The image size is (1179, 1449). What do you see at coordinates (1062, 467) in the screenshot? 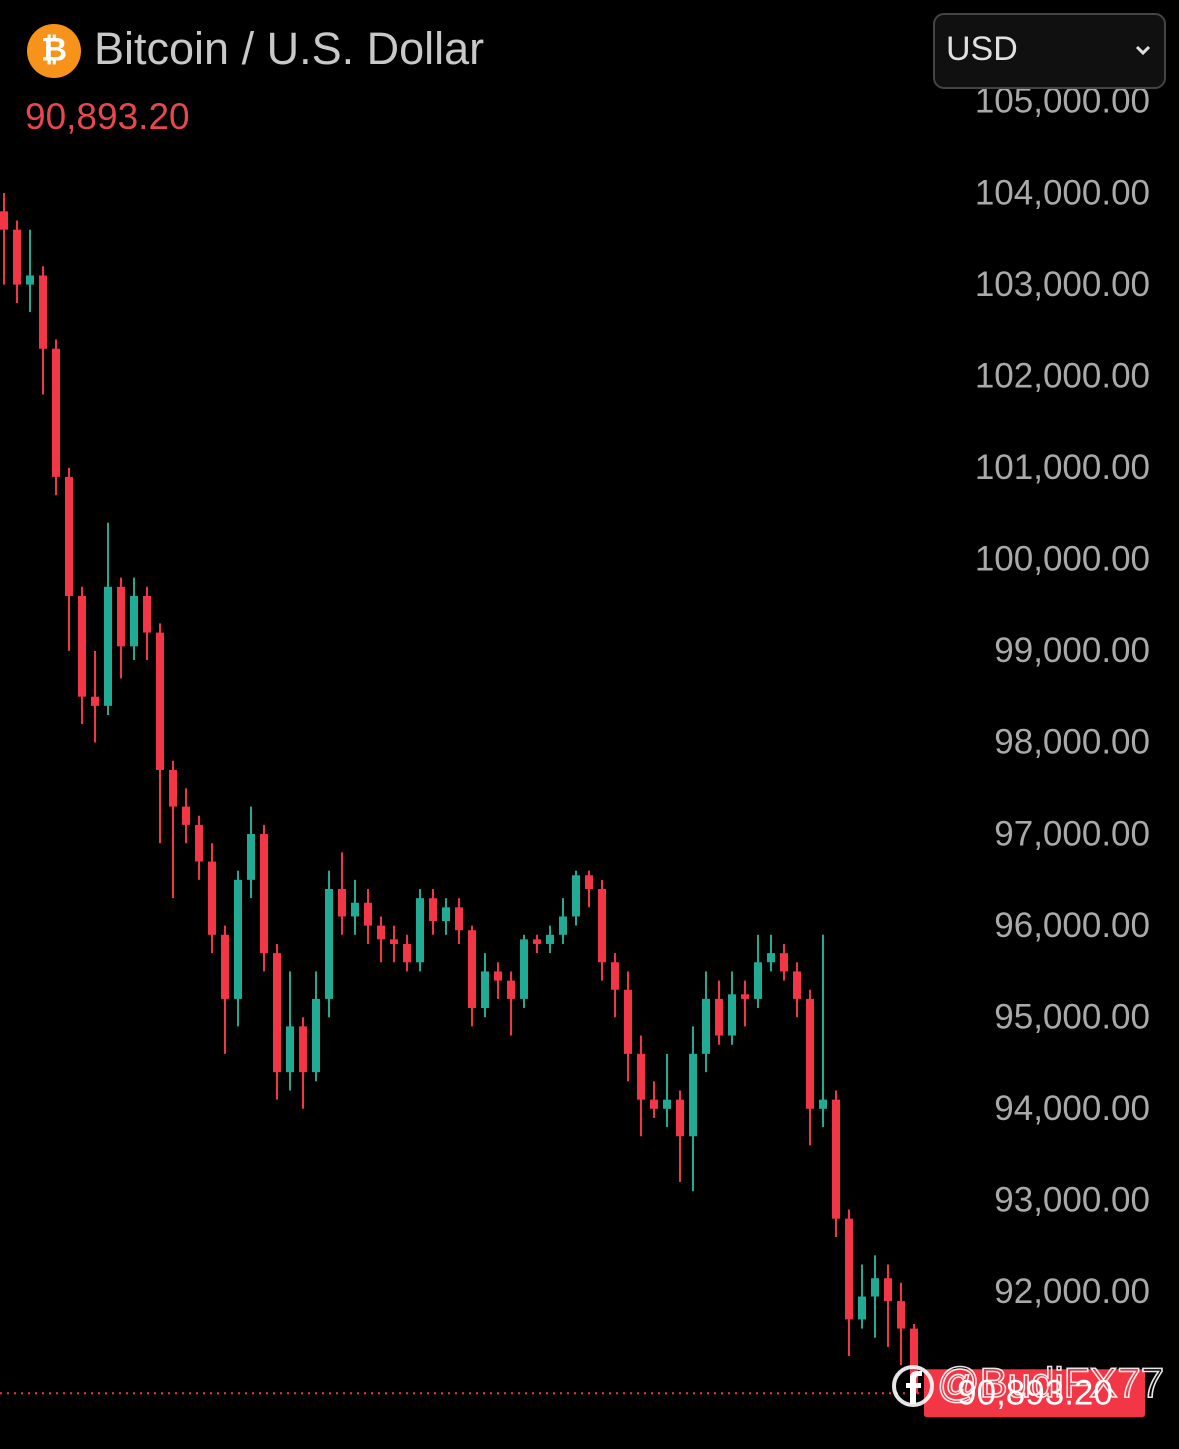
I see `y-tick-label: 101,000.00` at bounding box center [1062, 467].